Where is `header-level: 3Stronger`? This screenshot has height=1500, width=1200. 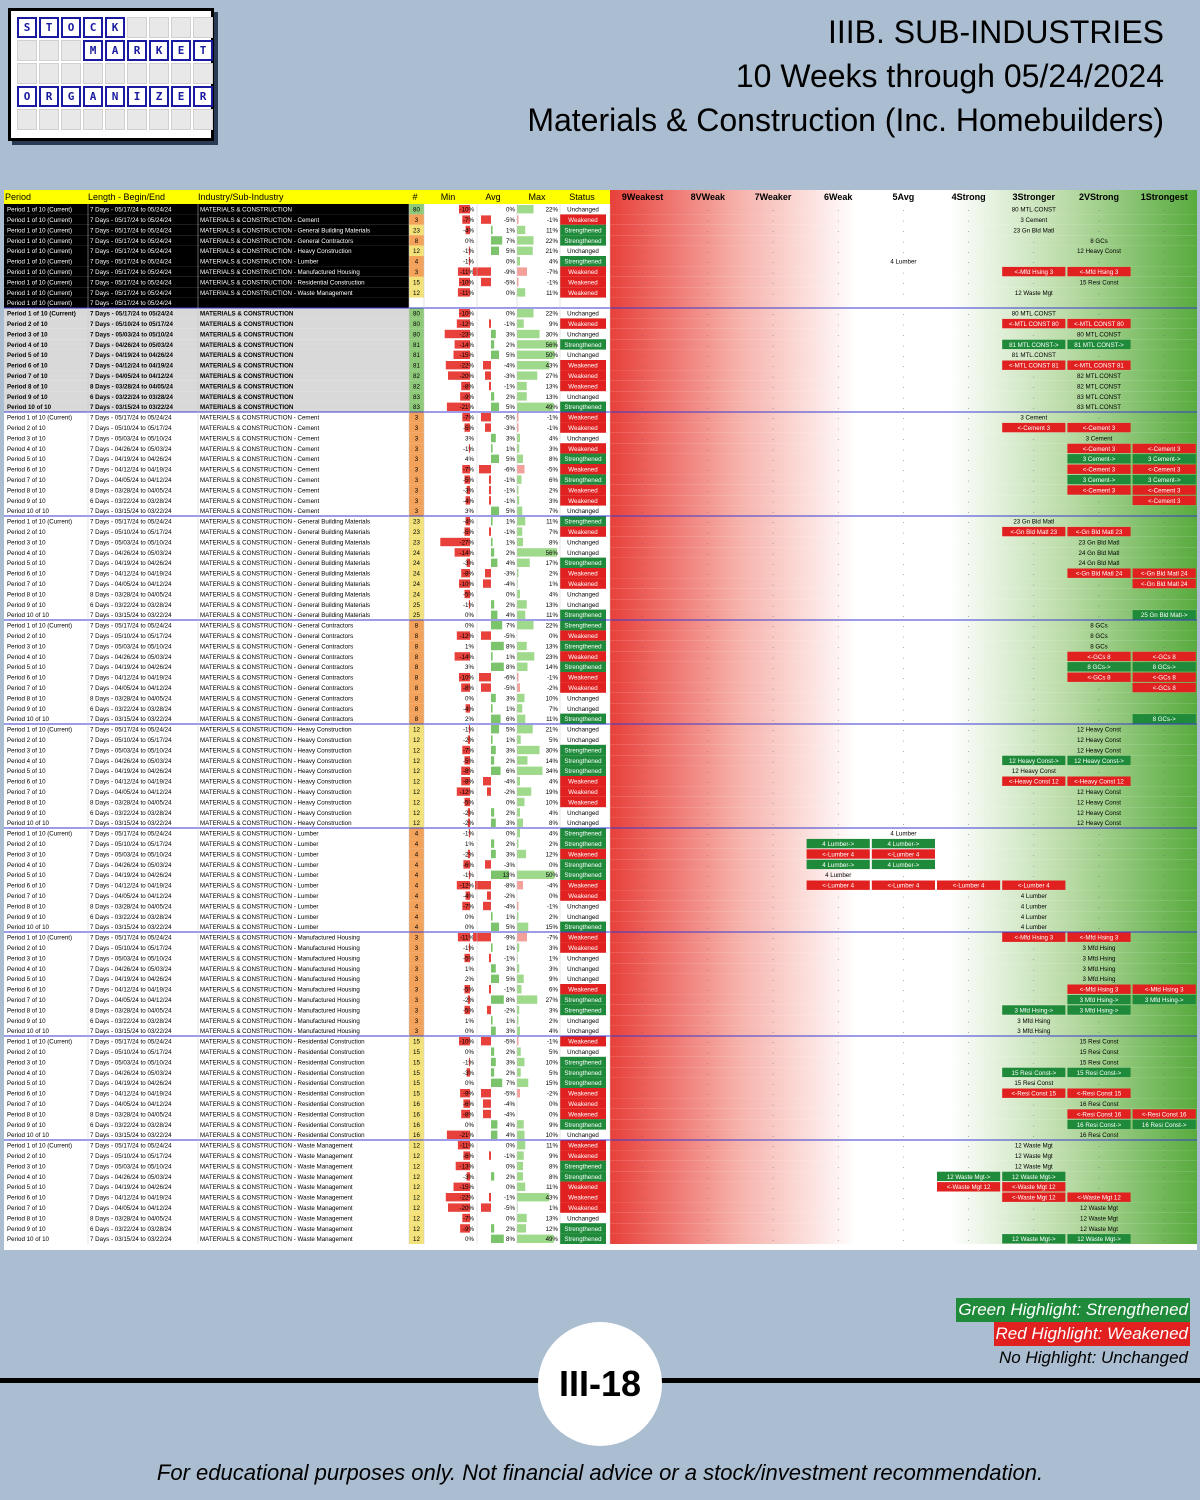
header-level: 3Stronger is located at coordinates (1034, 197).